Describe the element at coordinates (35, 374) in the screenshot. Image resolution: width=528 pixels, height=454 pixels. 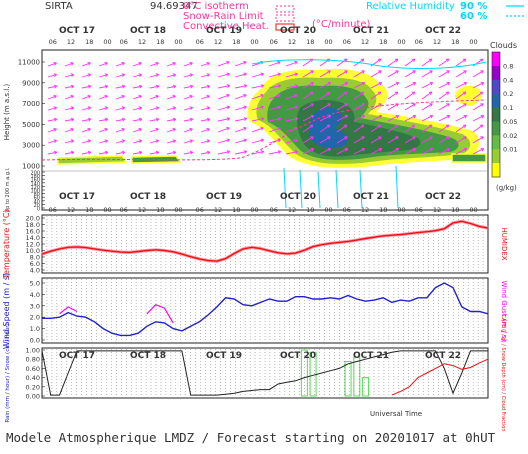
I see `precip-y-axis: 1.000.800.600.400.20 0.00` at that location.